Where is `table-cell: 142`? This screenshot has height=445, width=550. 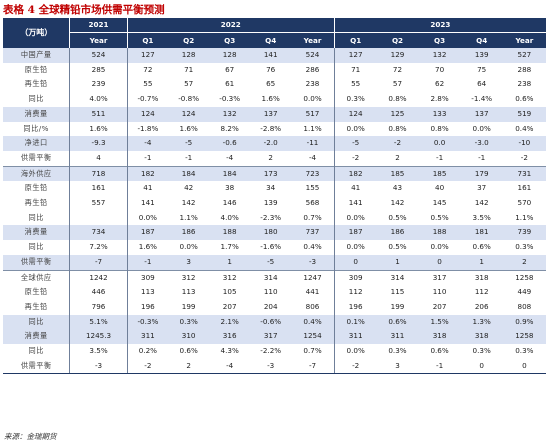 table-cell: 142 is located at coordinates (188, 203).